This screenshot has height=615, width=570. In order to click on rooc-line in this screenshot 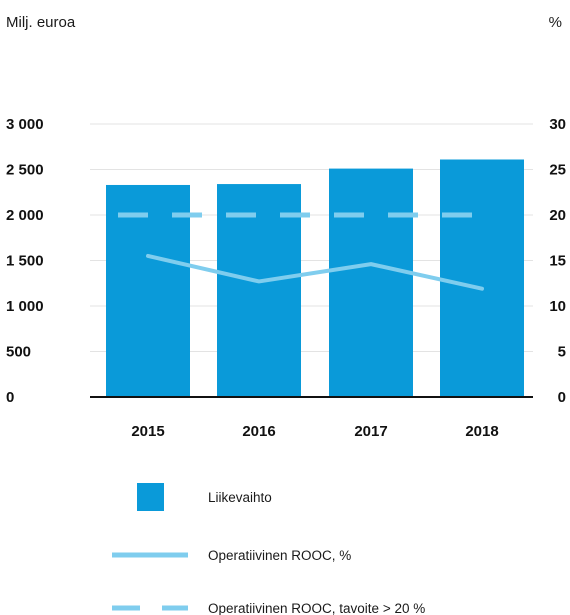, I will do `click(315, 272)`.